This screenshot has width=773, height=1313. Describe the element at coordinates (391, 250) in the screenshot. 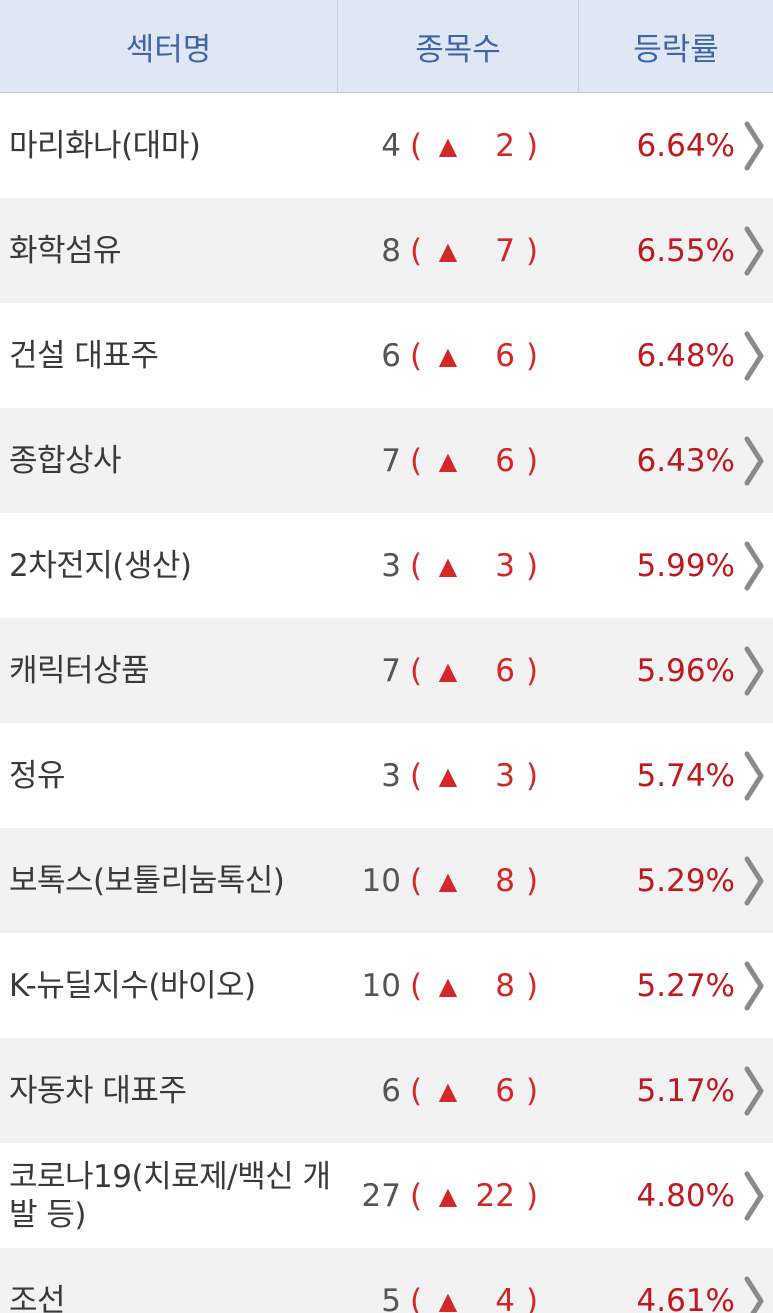

I see `total-count: 8` at that location.